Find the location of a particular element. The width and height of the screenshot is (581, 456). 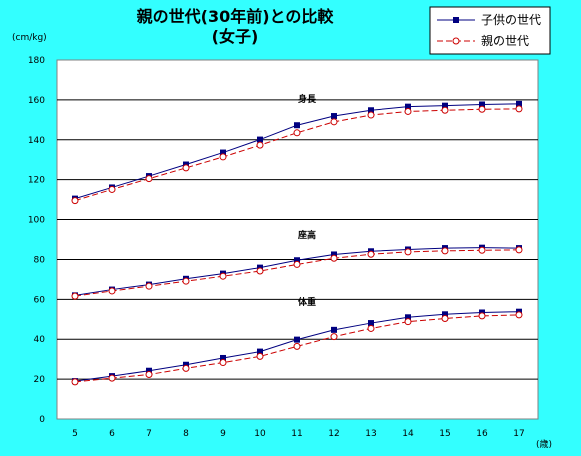

x-tick-label: 5 is located at coordinates (75, 434).